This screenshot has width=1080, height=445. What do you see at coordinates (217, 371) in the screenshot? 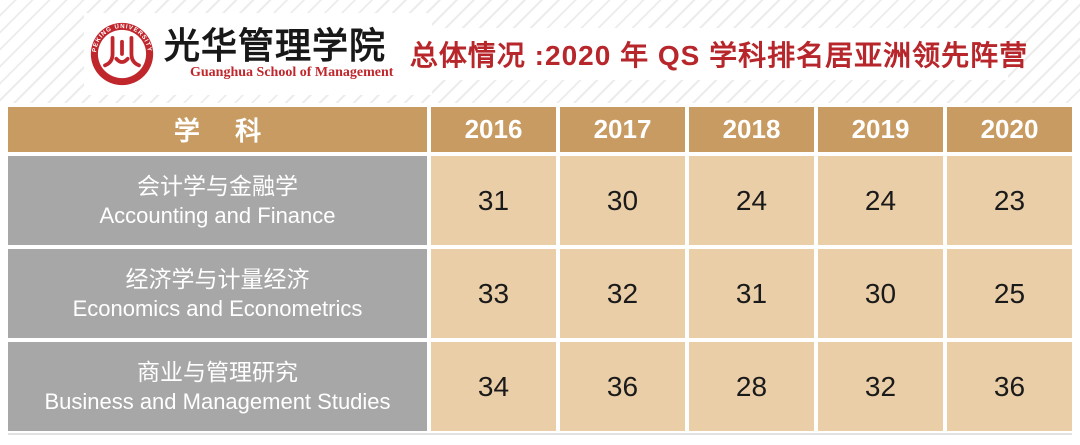
I see `row-label-cn: 商业与管理研究` at bounding box center [217, 371].